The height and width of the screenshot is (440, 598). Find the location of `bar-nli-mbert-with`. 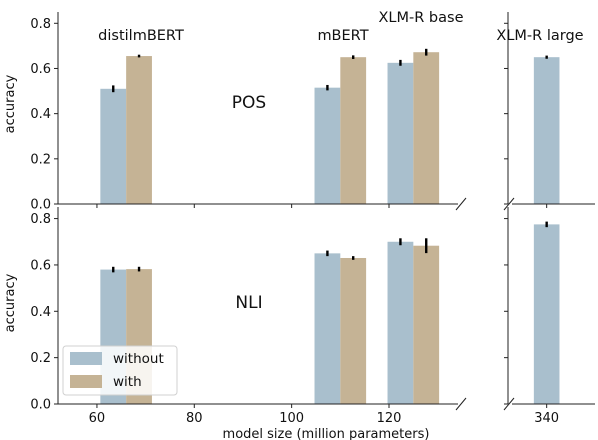

bar-nli-mbert-with is located at coordinates (353, 330).